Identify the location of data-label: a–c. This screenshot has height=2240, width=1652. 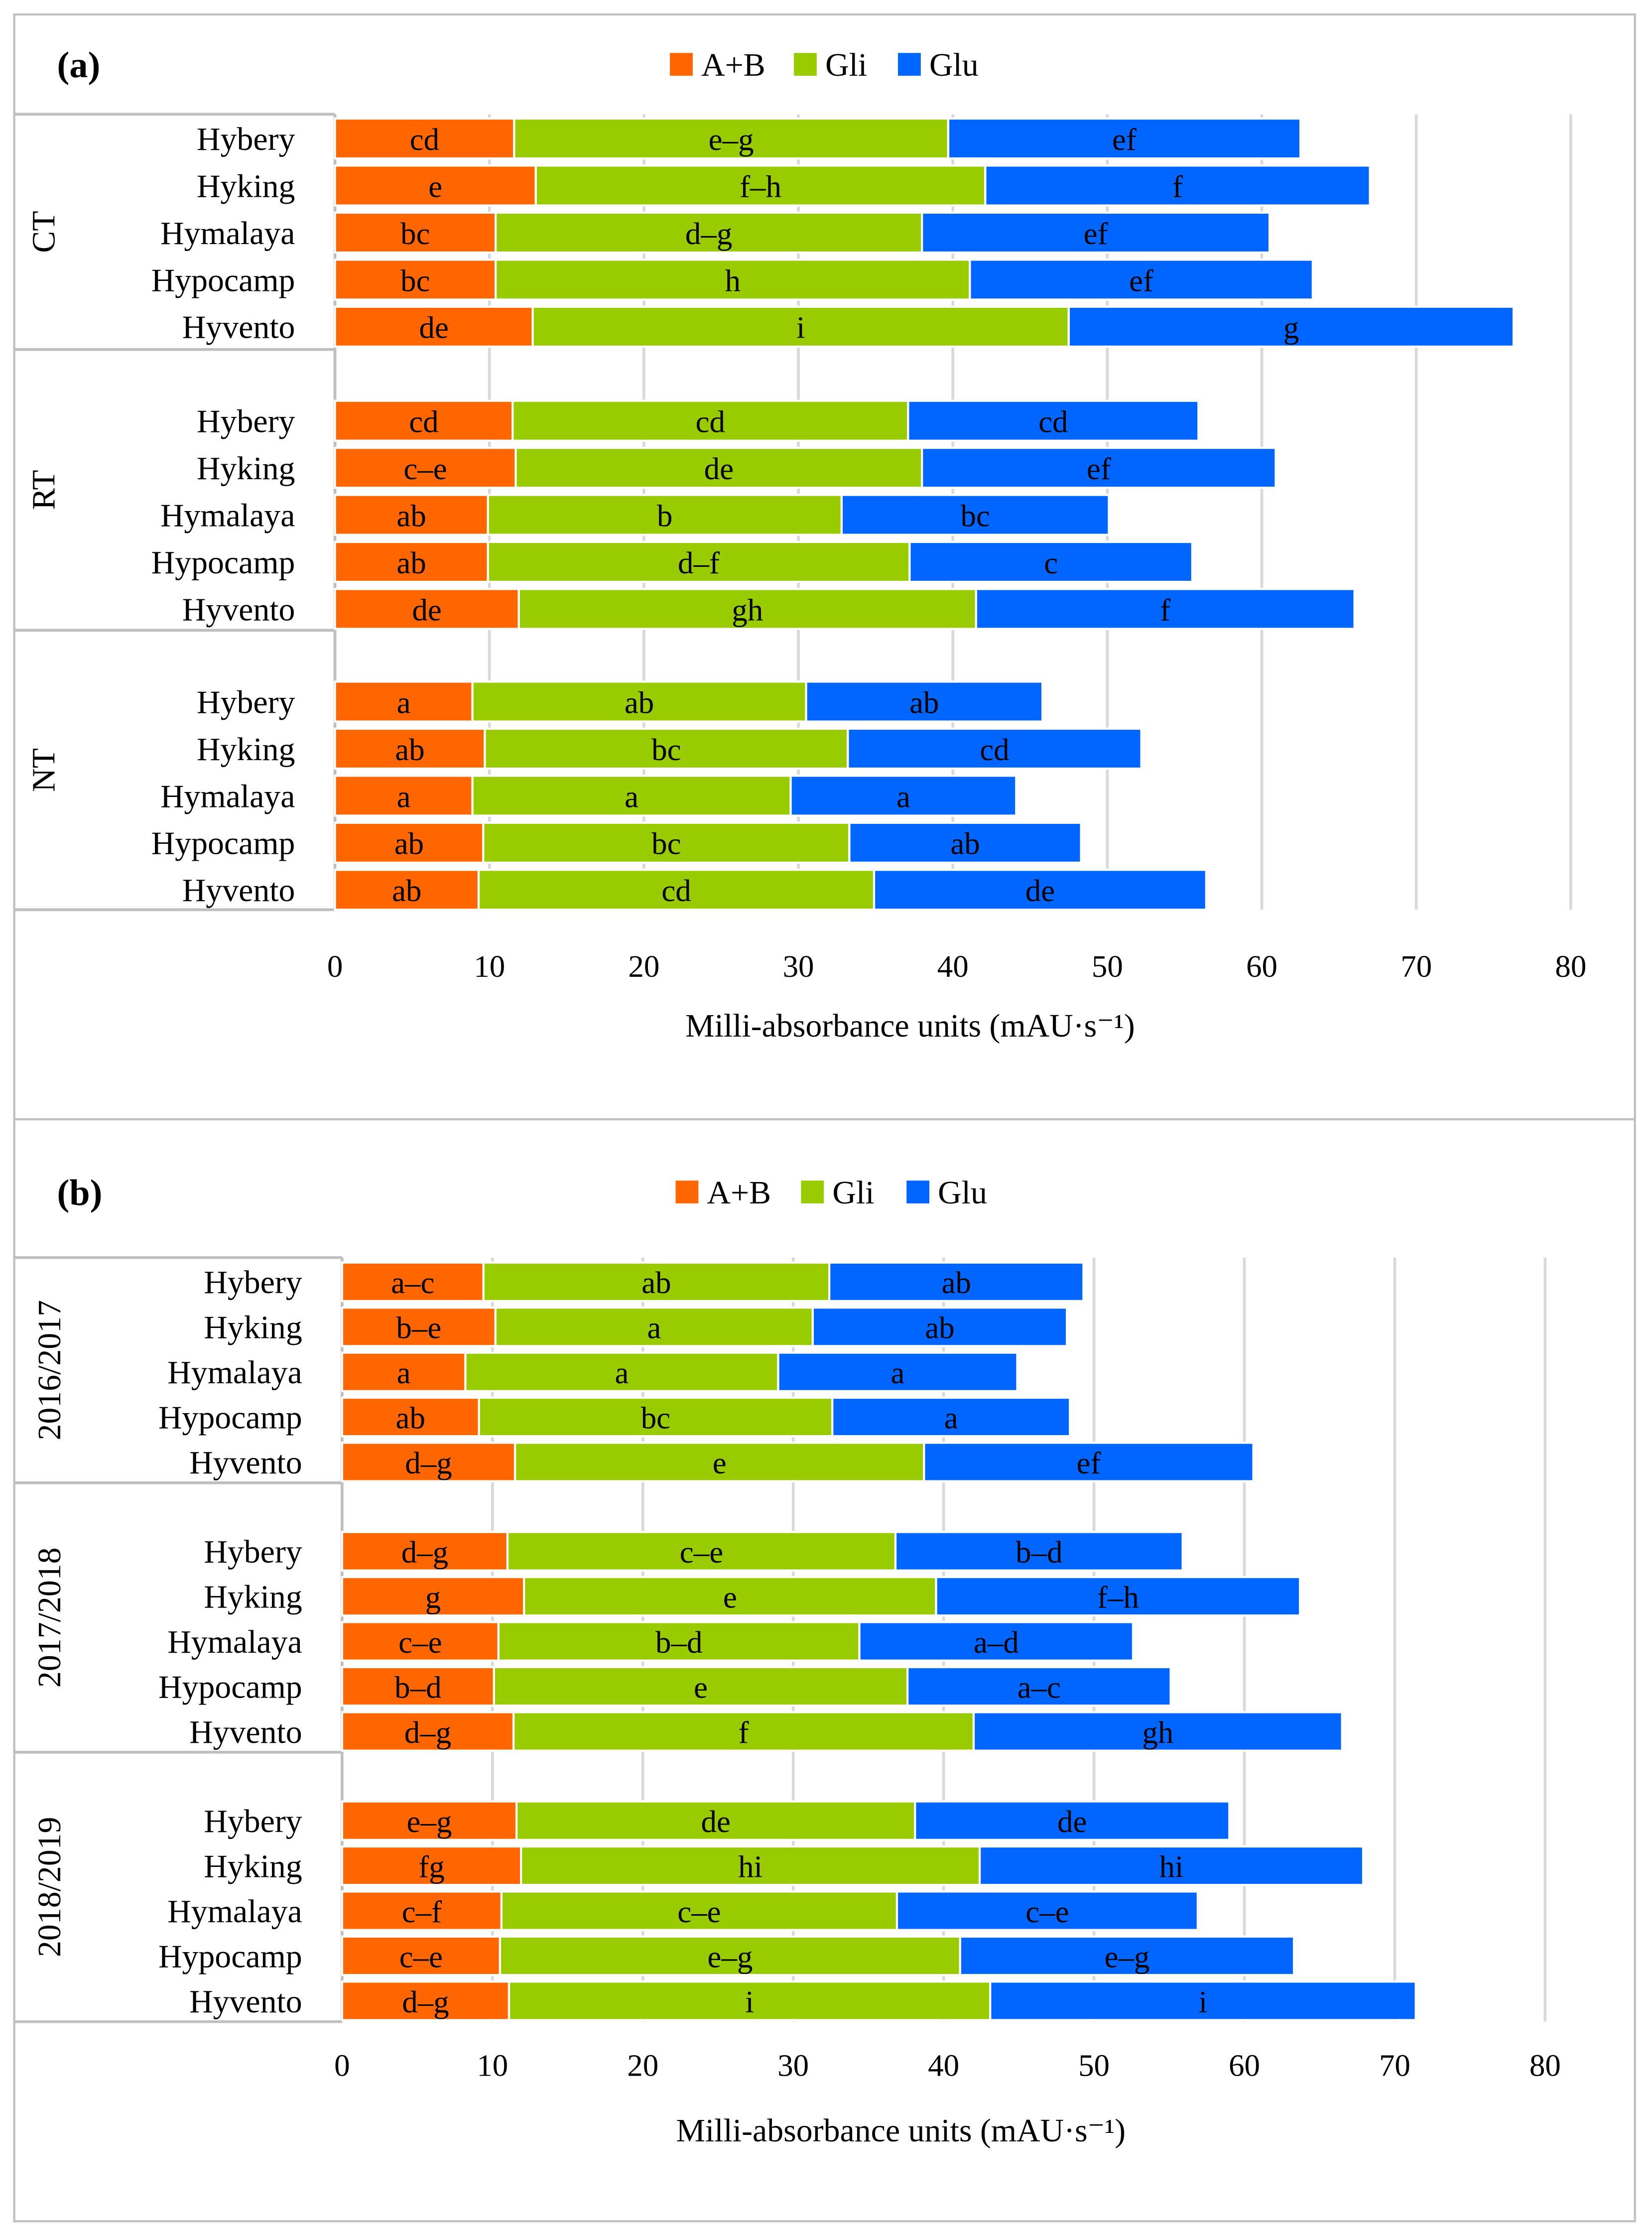
(413, 1282).